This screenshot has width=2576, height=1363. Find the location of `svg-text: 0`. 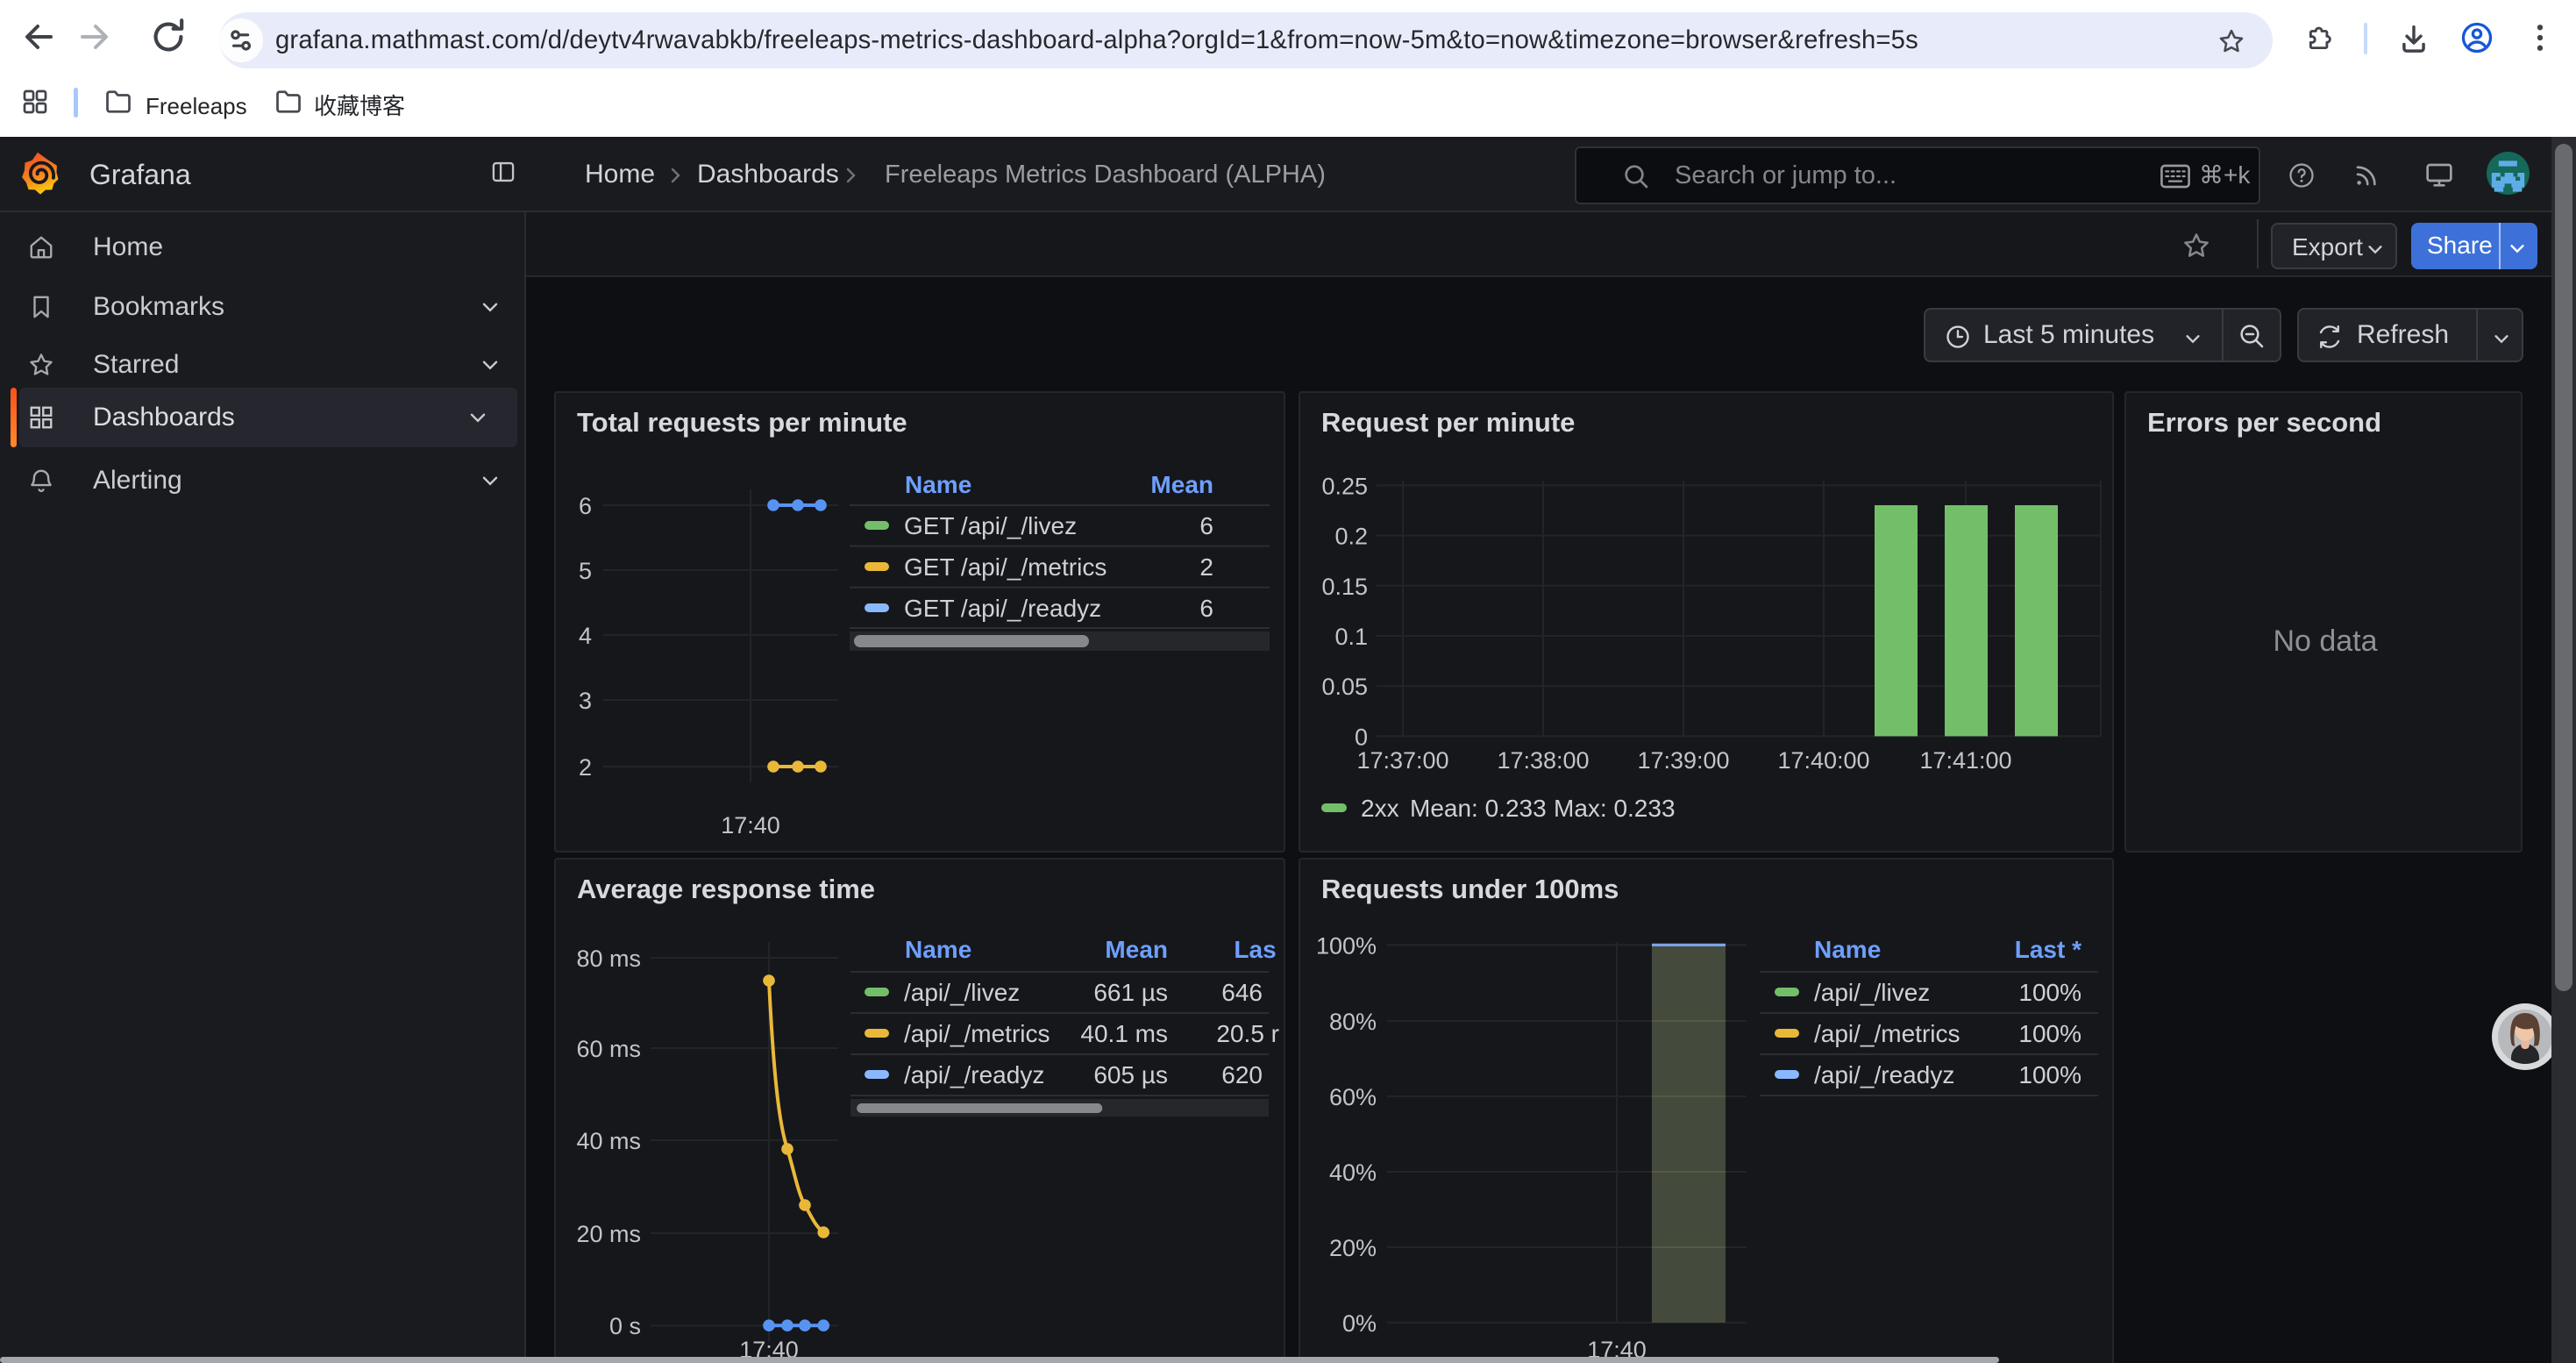

svg-text: 0 is located at coordinates (1361, 737).